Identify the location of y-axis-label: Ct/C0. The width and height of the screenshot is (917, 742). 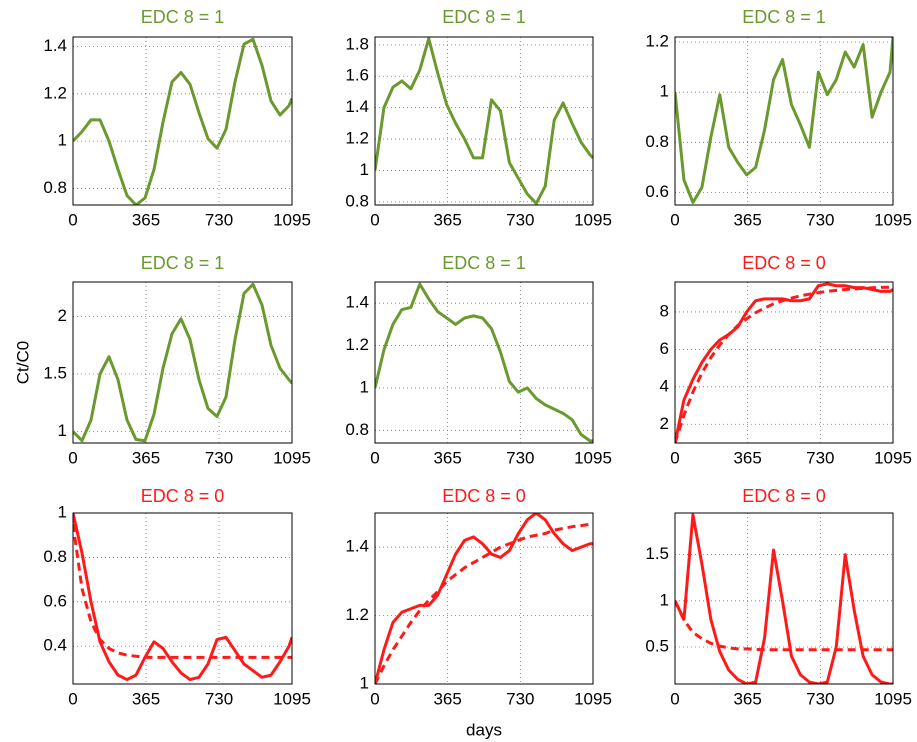
(22, 362).